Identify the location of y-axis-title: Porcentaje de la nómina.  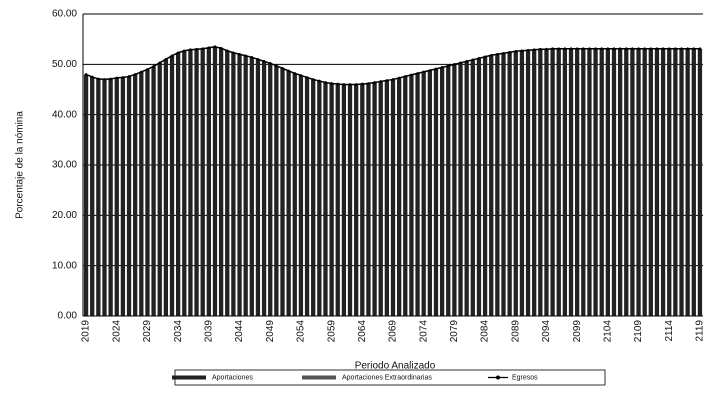
(20, 165).